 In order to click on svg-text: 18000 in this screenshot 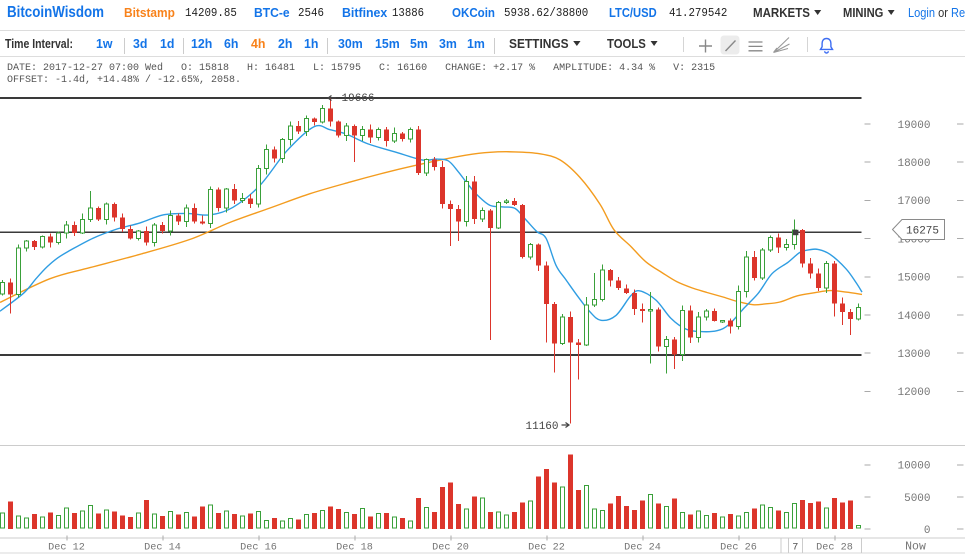, I will do `click(913, 164)`.